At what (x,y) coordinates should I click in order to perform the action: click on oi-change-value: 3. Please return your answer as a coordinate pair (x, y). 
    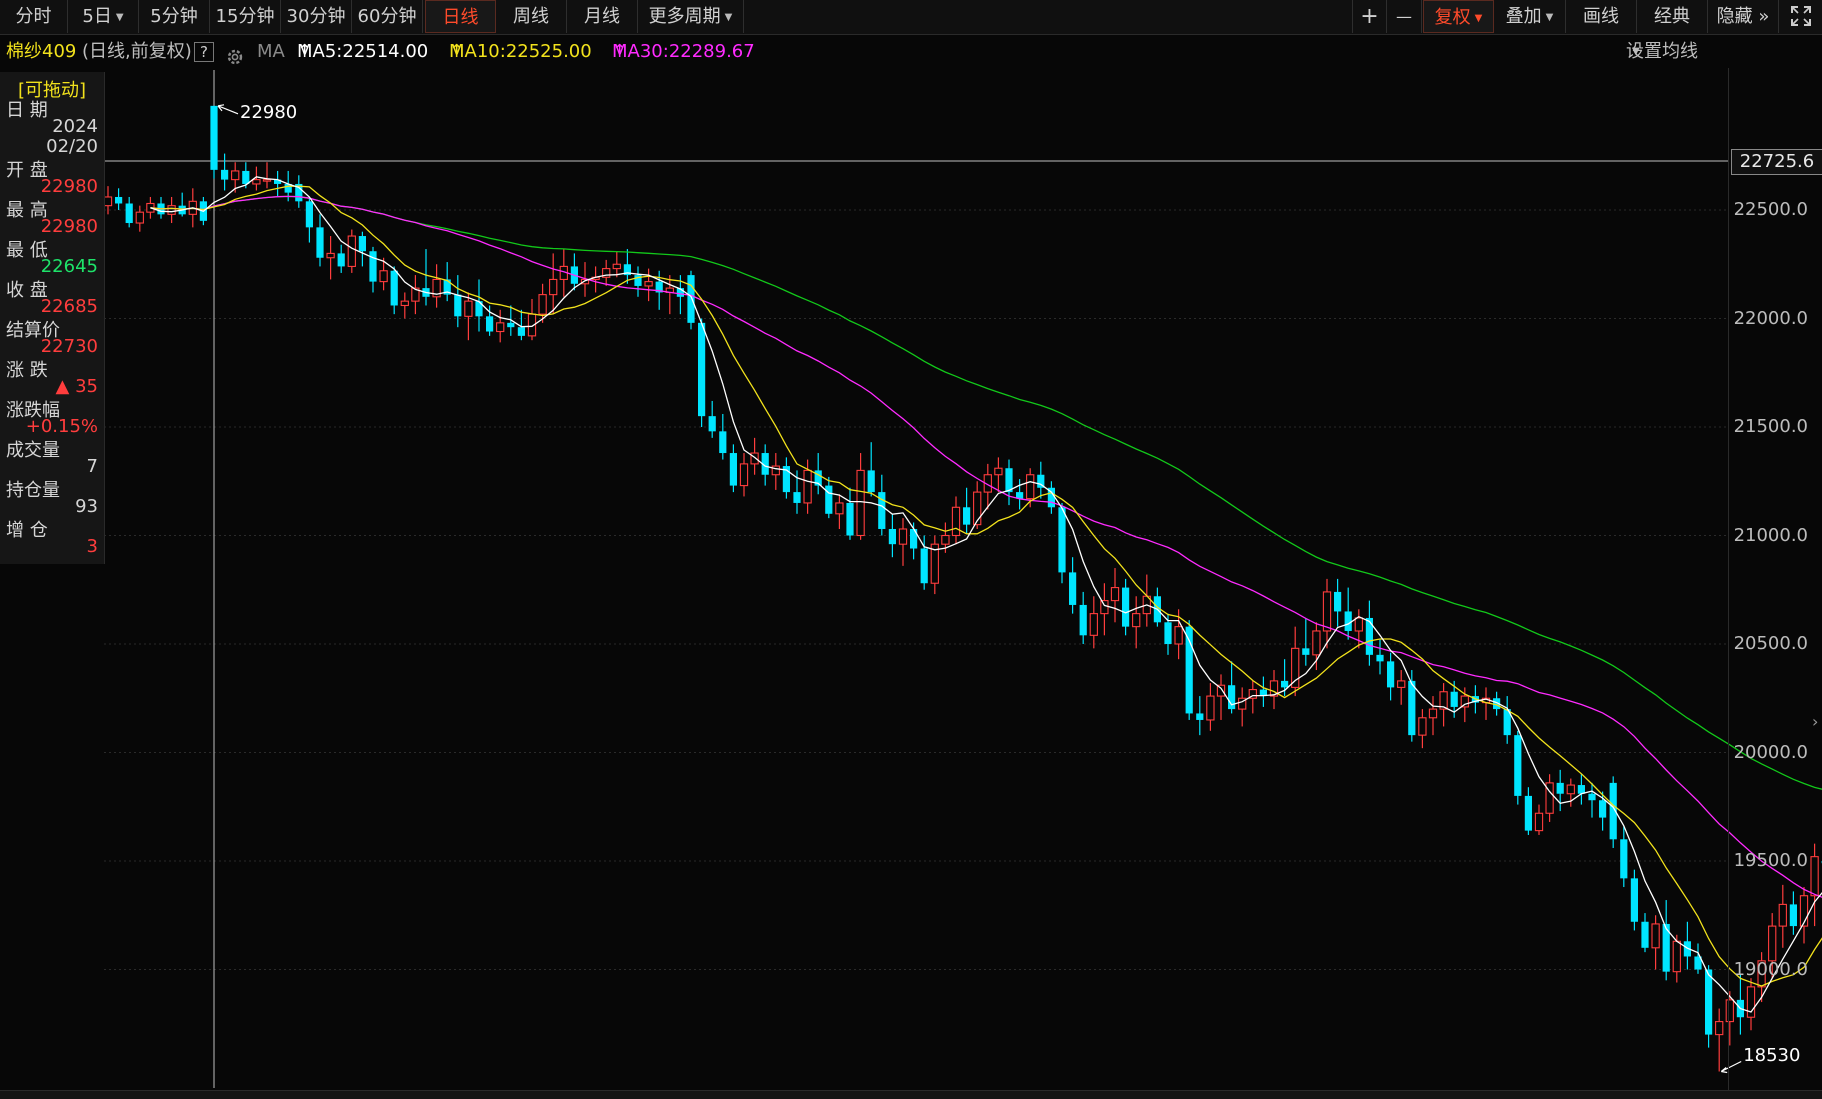
    Looking at the image, I should click on (52, 546).